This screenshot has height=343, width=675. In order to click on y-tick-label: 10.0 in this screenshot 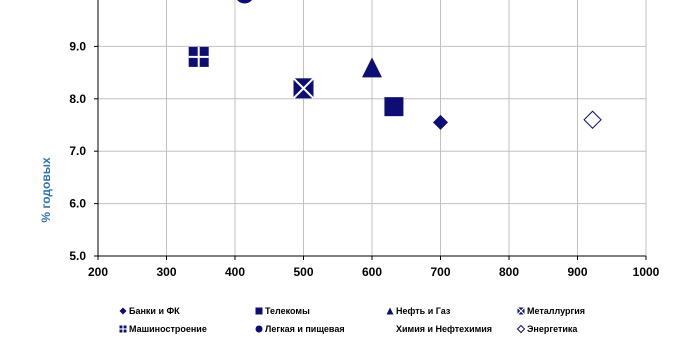, I will do `click(75, 0)`.